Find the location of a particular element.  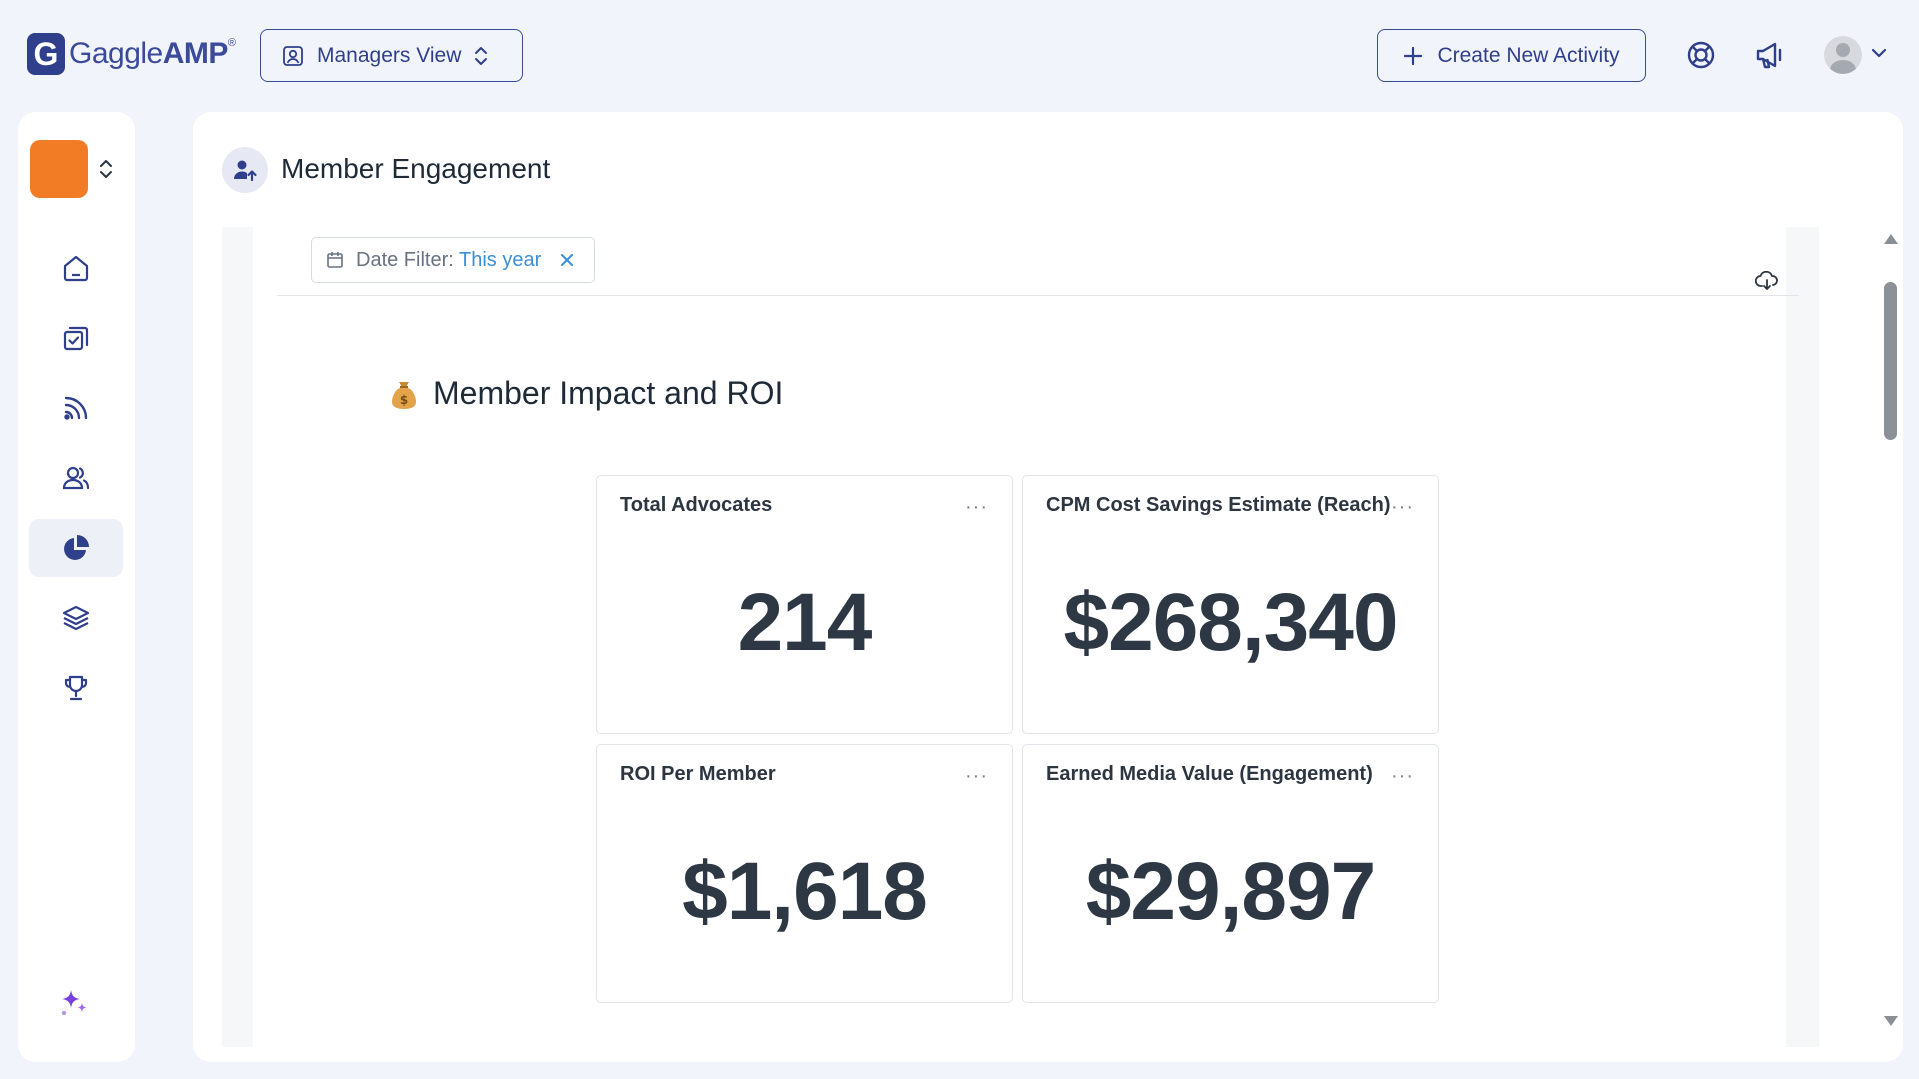

logo-mark: G is located at coordinates (46, 54).